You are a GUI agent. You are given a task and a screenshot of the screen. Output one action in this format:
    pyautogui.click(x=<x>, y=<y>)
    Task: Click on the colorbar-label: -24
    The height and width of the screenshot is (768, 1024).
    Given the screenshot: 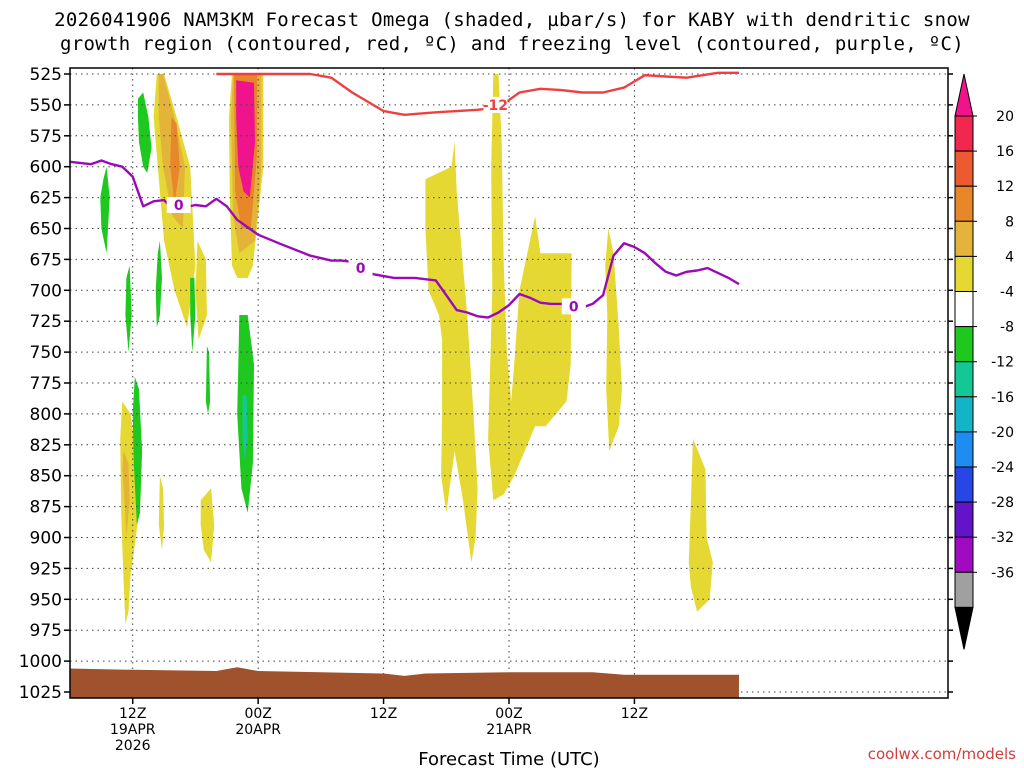 What is the action you would take?
    pyautogui.click(x=1002, y=468)
    